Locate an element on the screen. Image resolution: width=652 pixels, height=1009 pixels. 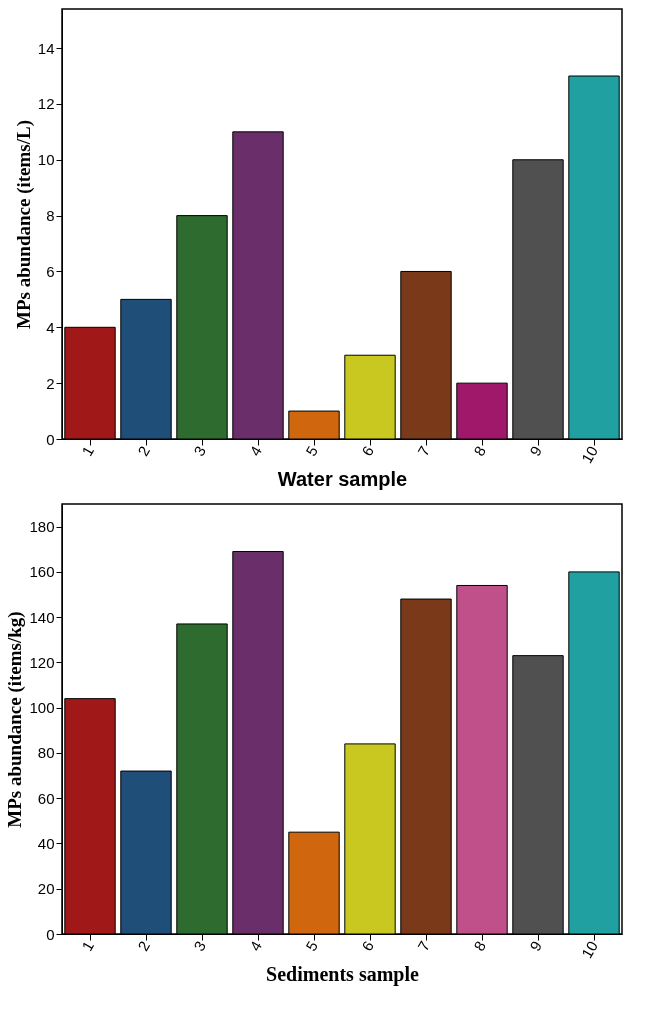
y-tick-label: 160 is located at coordinates (42, 572).